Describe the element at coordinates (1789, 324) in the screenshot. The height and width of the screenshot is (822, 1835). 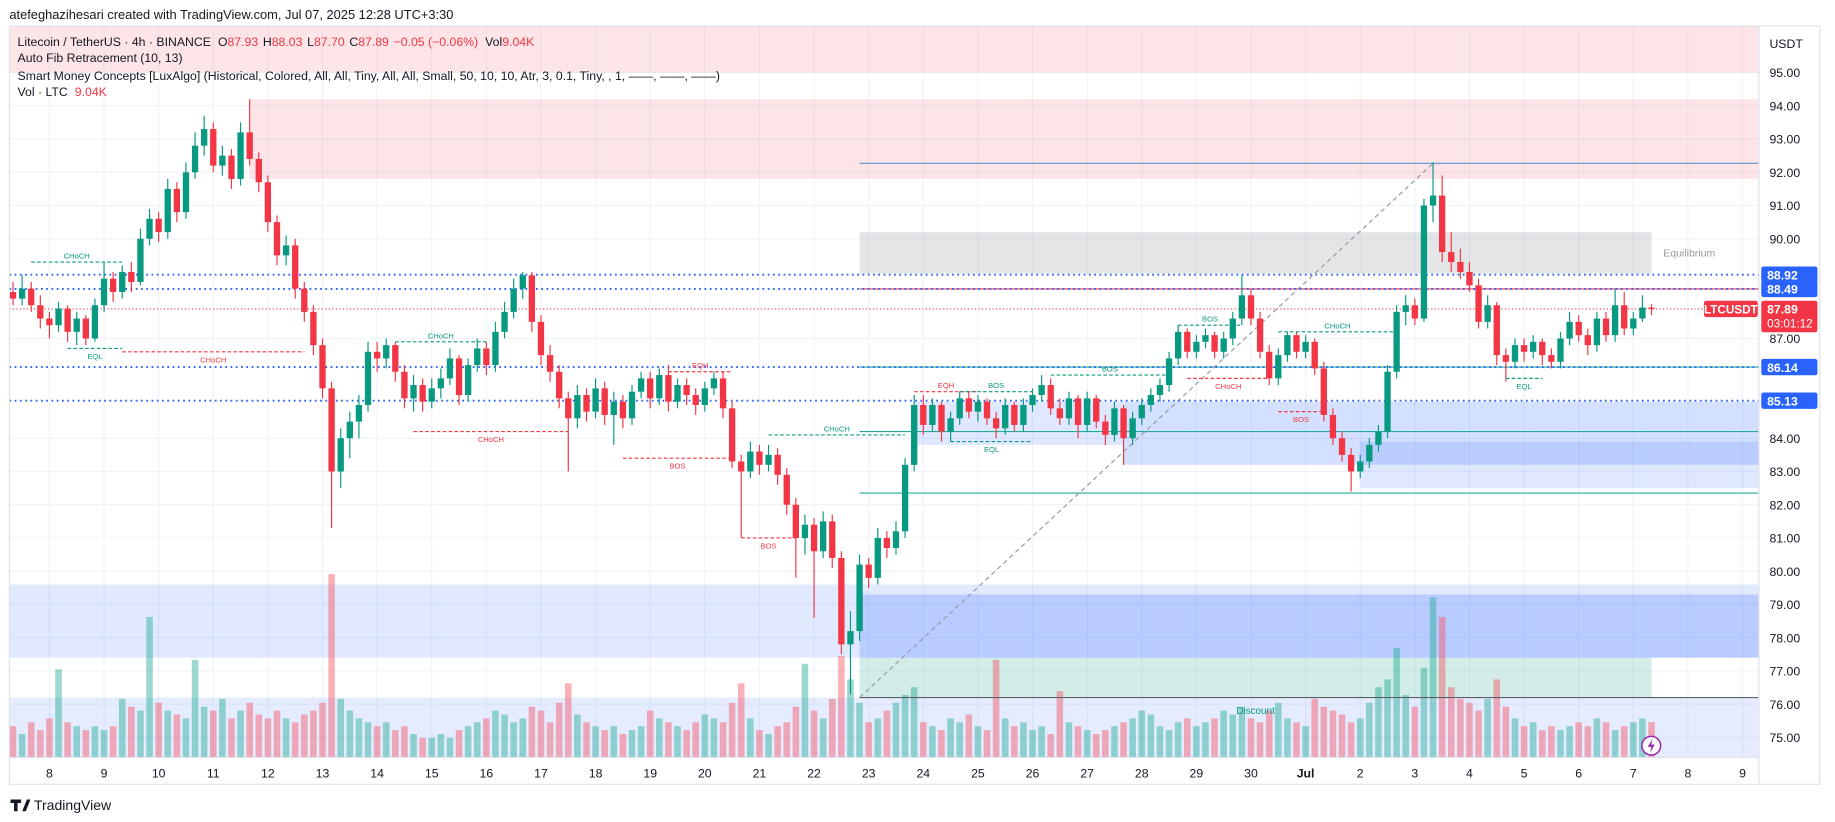
I see `countdown: 03:01:12` at that location.